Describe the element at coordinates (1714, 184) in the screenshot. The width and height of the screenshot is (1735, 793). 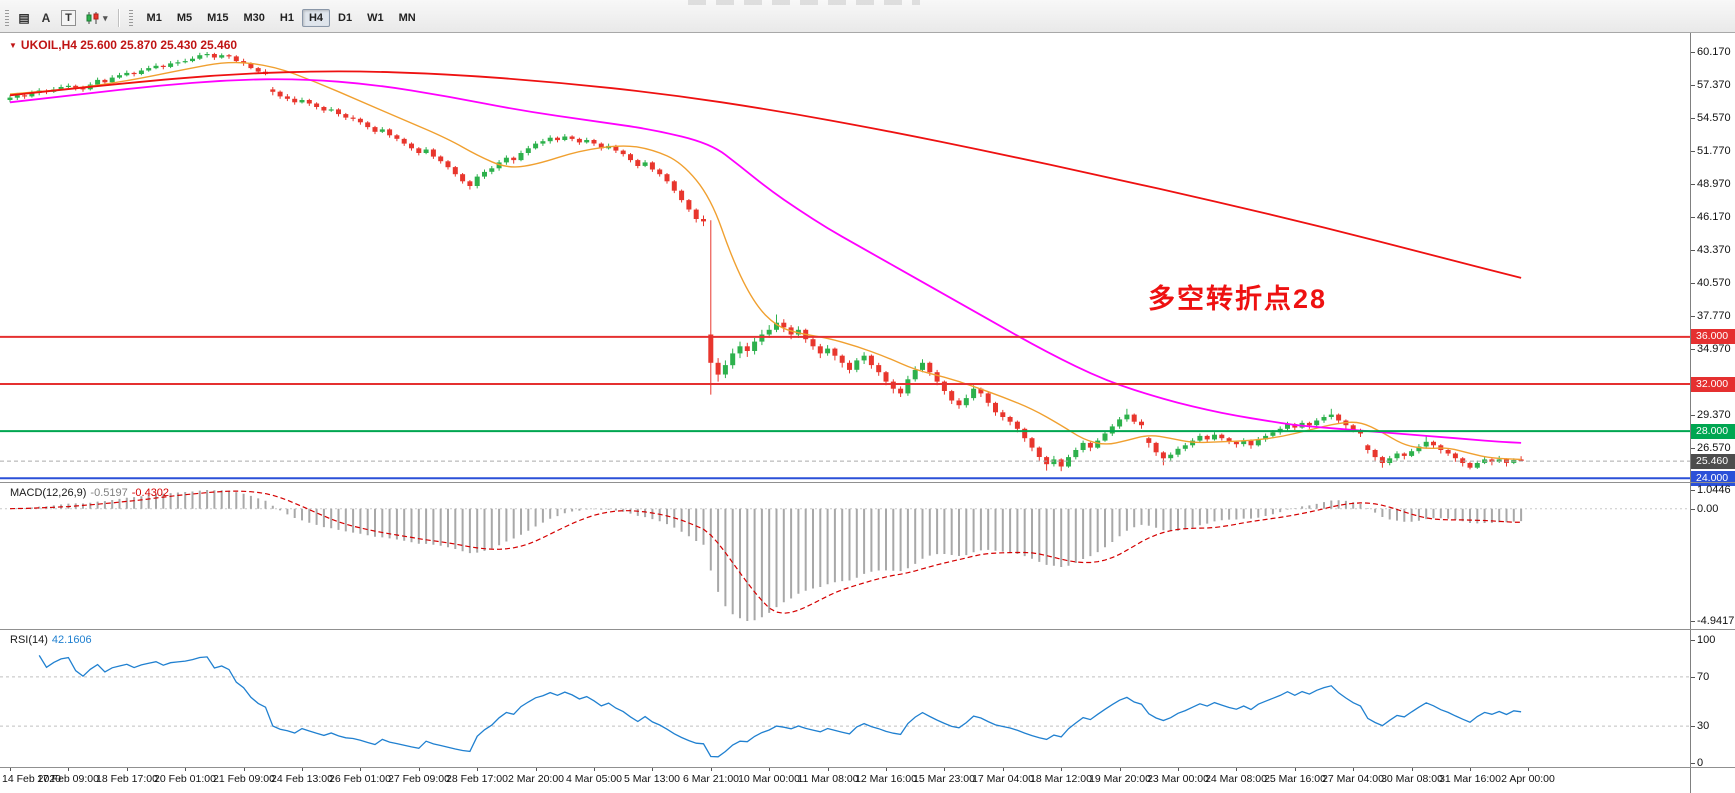
I see `price-axis-label: 48.970` at that location.